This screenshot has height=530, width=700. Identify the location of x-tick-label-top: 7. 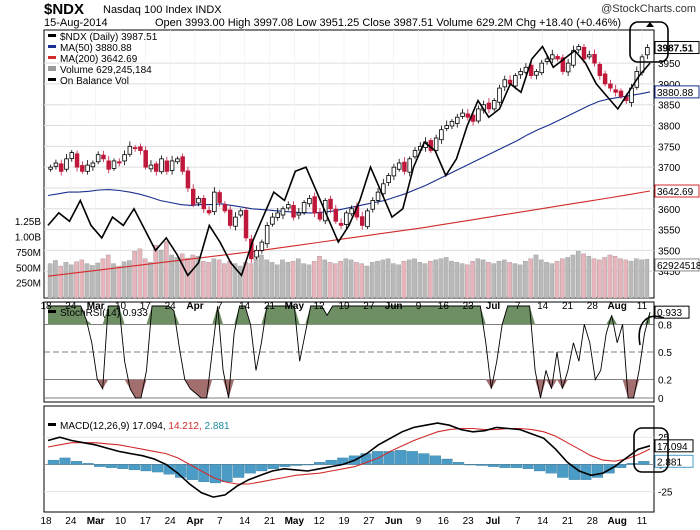
(518, 306).